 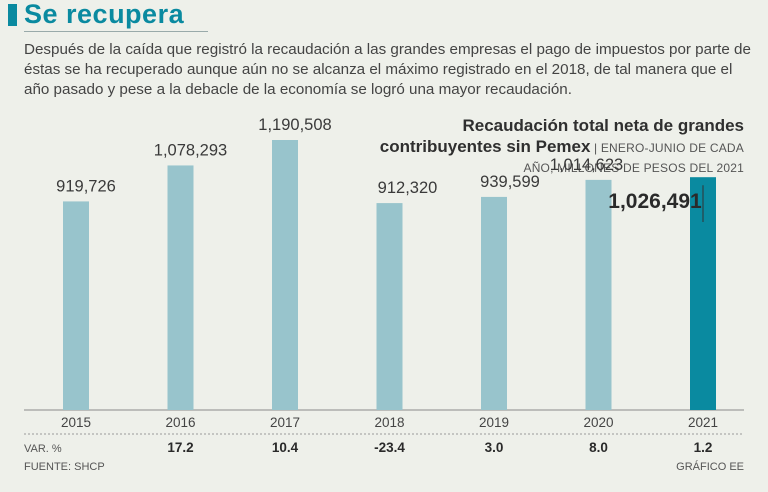 What do you see at coordinates (285, 447) in the screenshot?
I see `var-value-2017: 10.4` at bounding box center [285, 447].